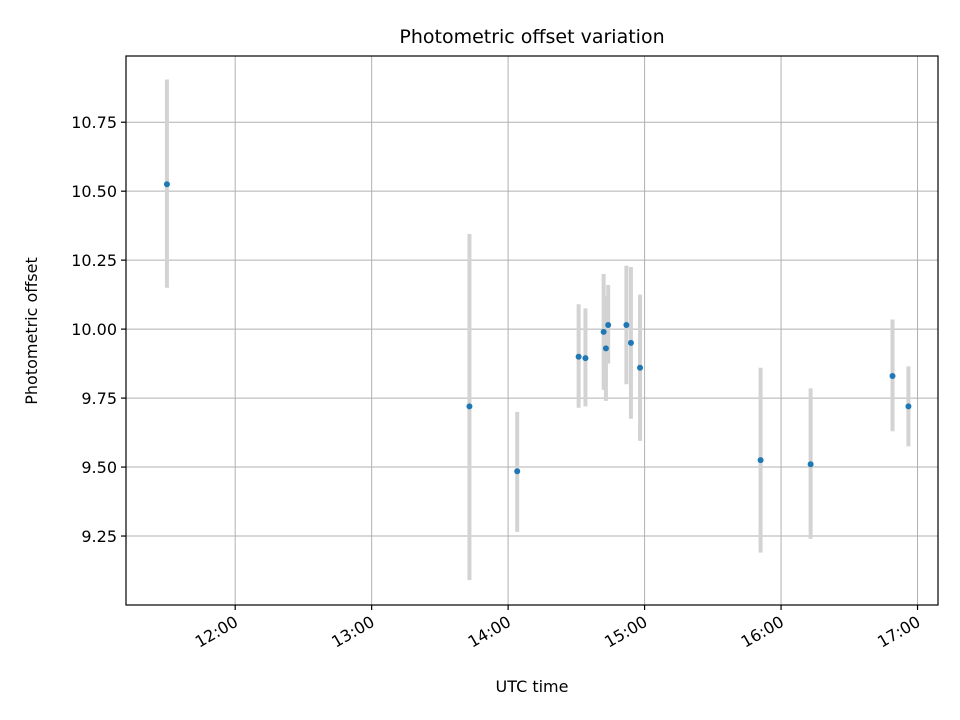 The height and width of the screenshot is (720, 960). Describe the element at coordinates (532, 686) in the screenshot. I see `x-axis-label: UTC time` at that location.